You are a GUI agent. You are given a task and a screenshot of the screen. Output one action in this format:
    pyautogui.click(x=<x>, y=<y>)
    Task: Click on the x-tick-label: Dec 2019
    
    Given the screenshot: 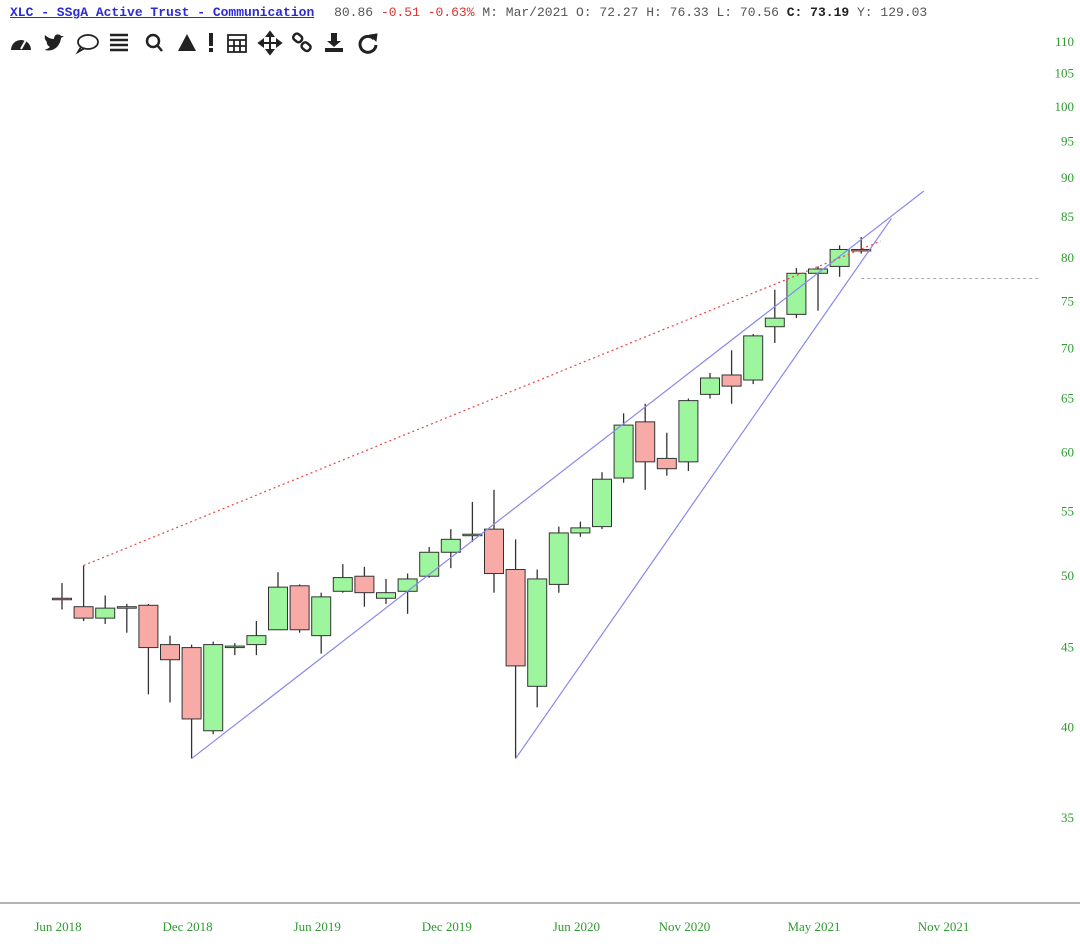 What is the action you would take?
    pyautogui.click(x=447, y=926)
    